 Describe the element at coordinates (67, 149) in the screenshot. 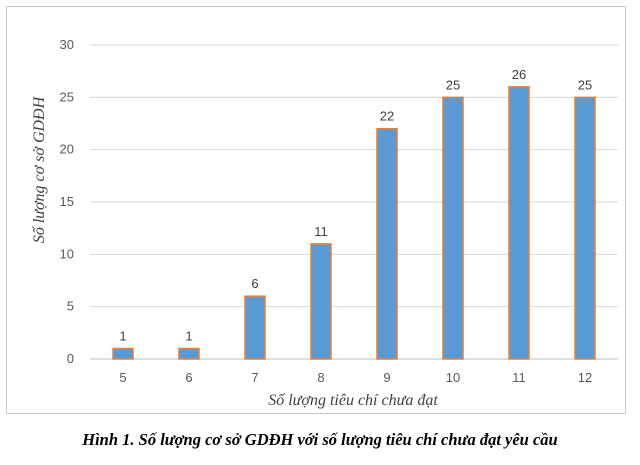

I see `y-tick-label: 20` at that location.